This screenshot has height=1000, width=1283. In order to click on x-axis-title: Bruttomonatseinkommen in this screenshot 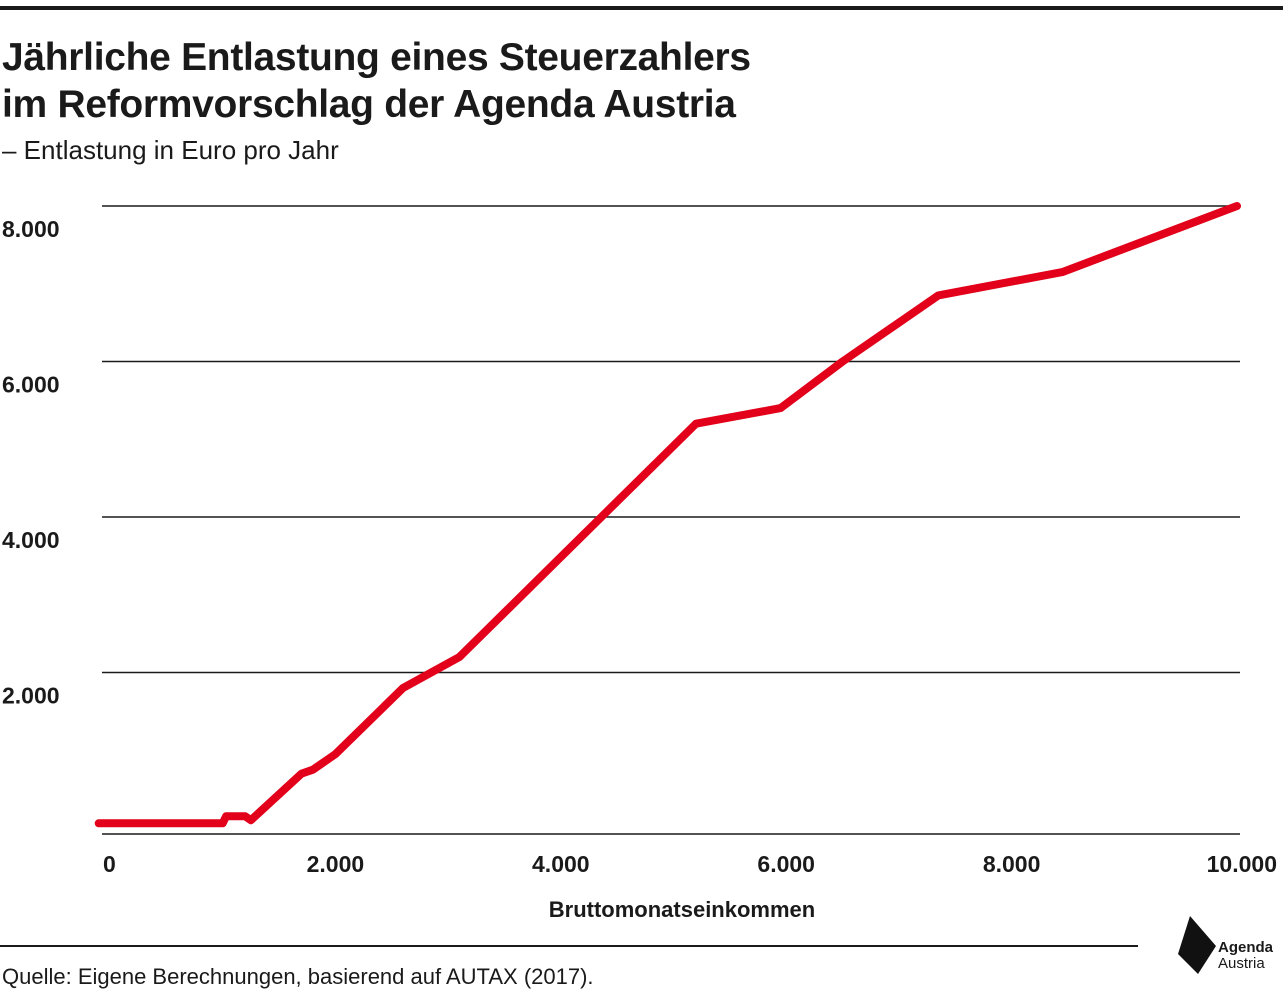, I will do `click(682, 909)`.